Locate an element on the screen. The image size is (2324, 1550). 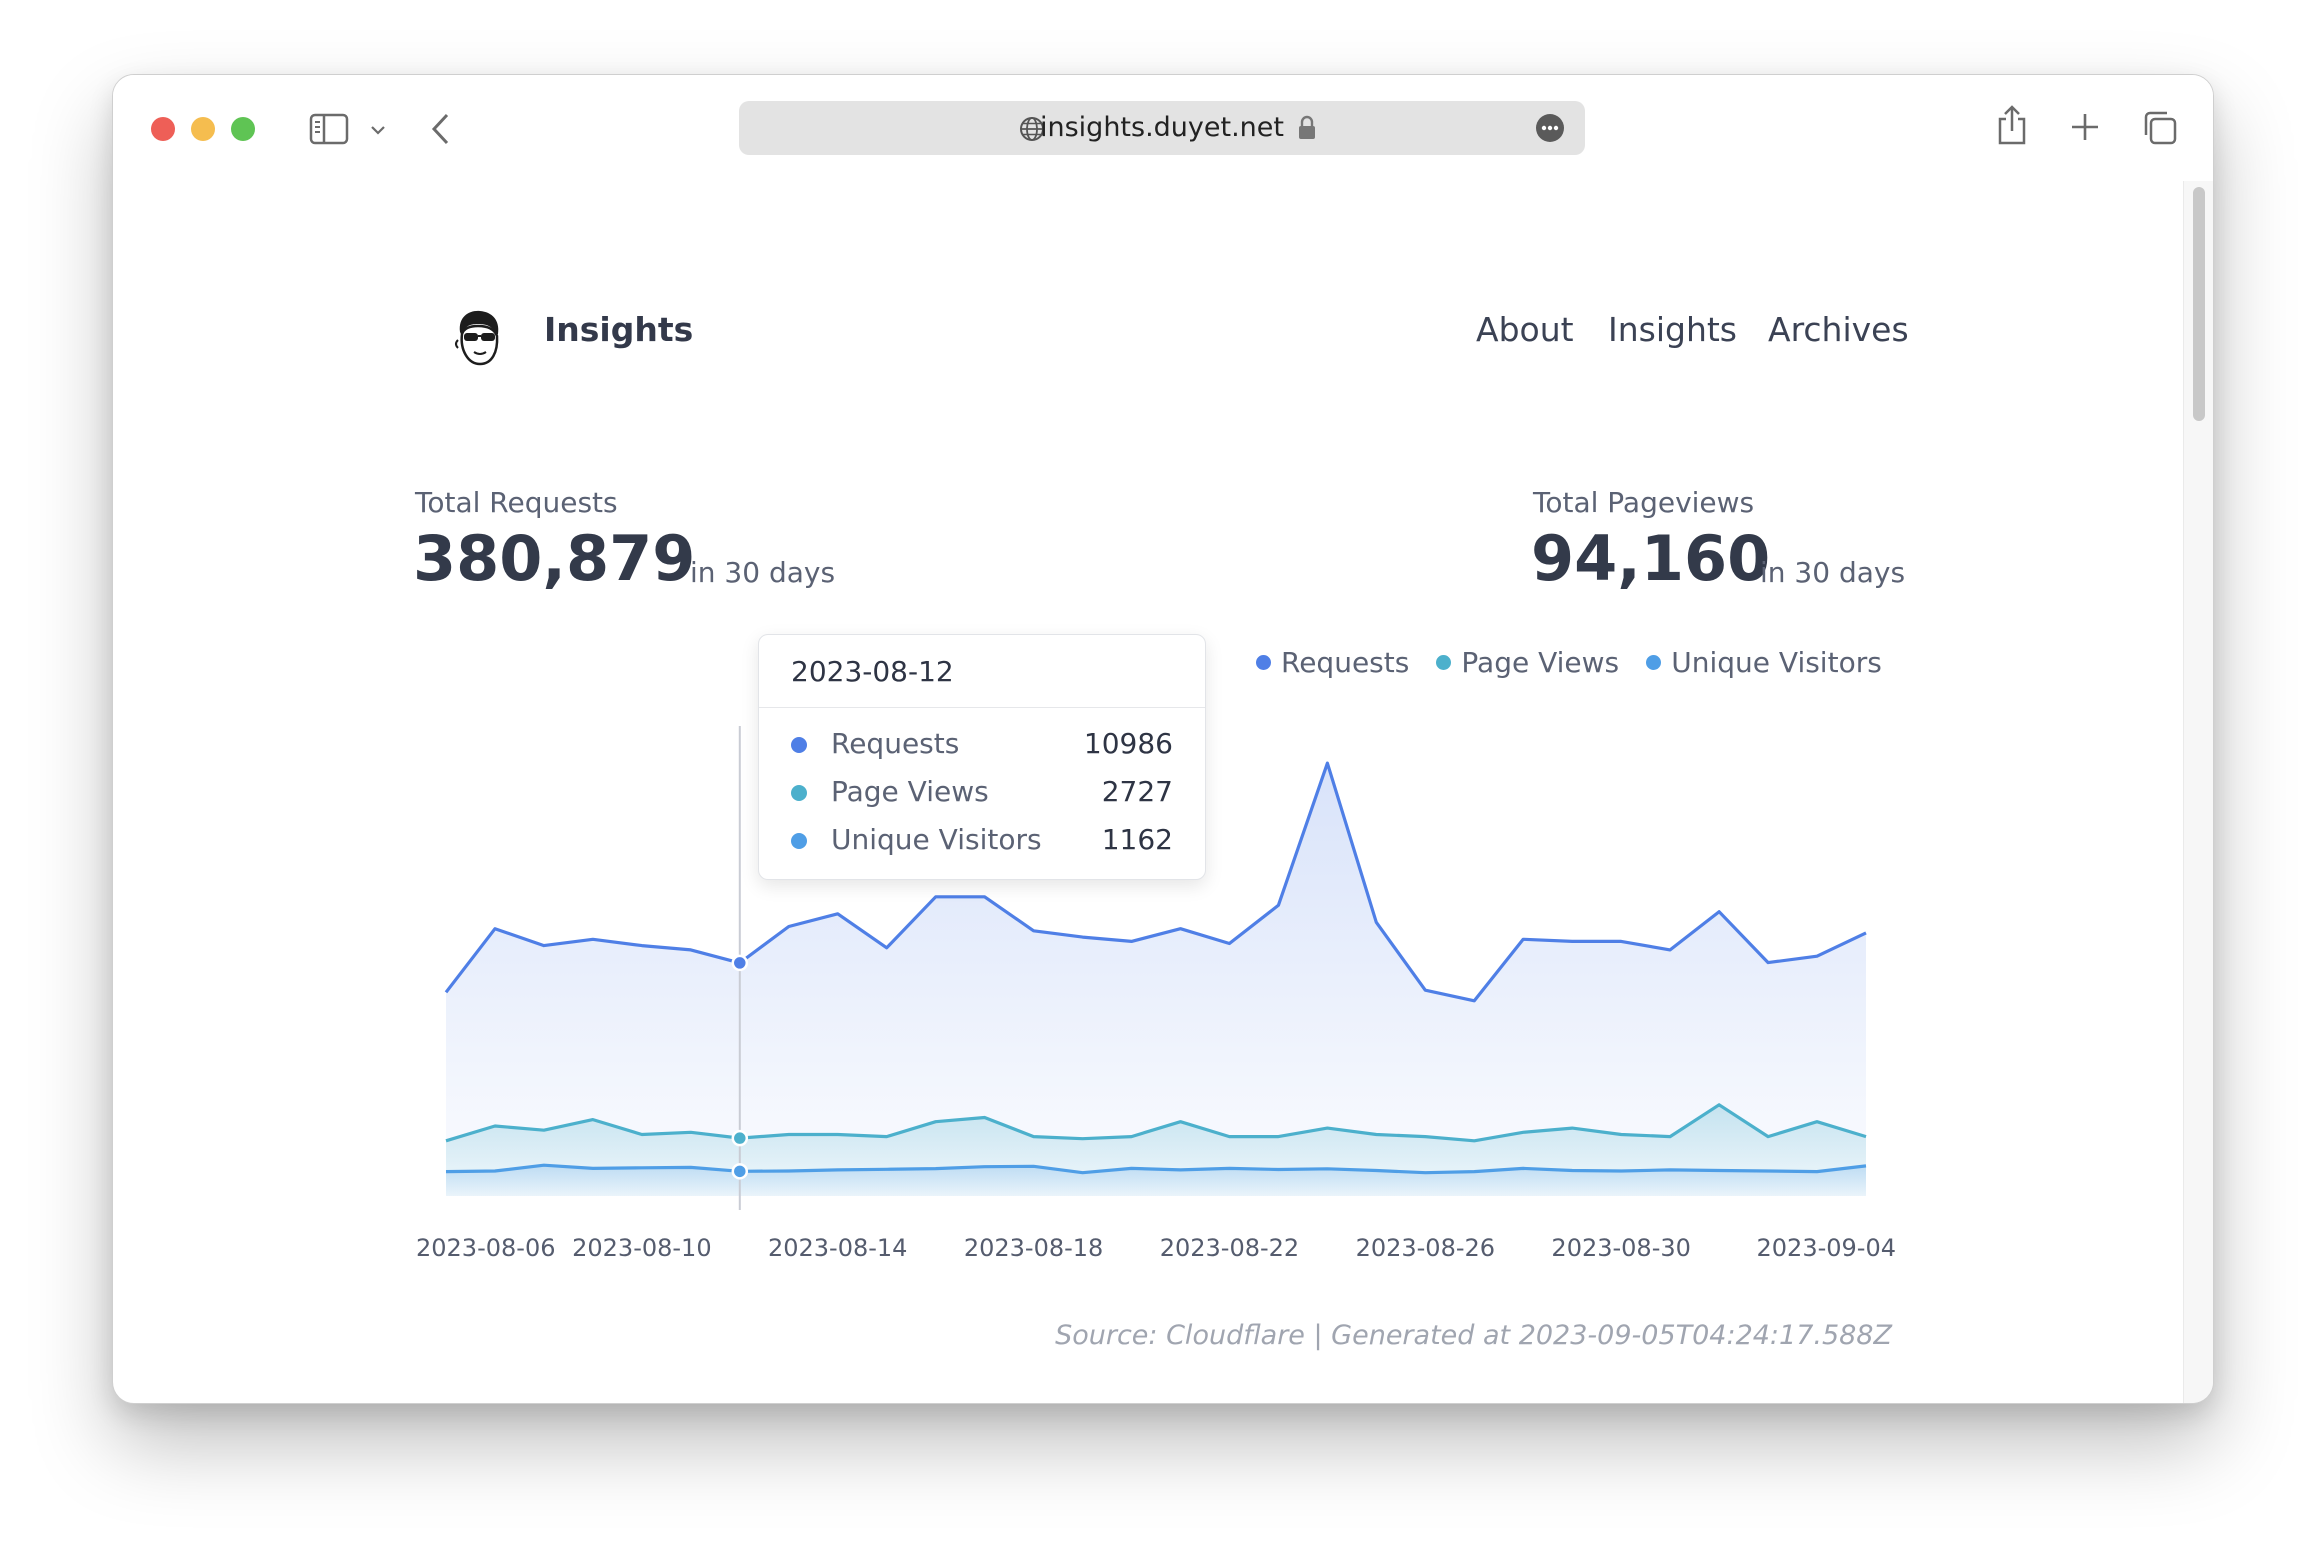
tooltip-series-value: 10986 is located at coordinates (1128, 743).